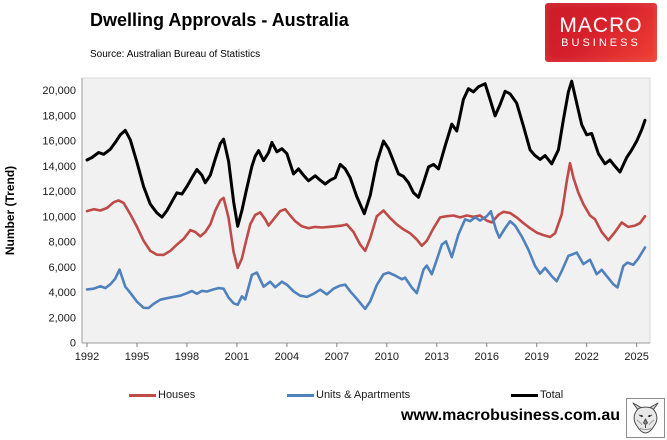  Describe the element at coordinates (62, 318) in the screenshot. I see `y-tick-label: 2,000` at that location.